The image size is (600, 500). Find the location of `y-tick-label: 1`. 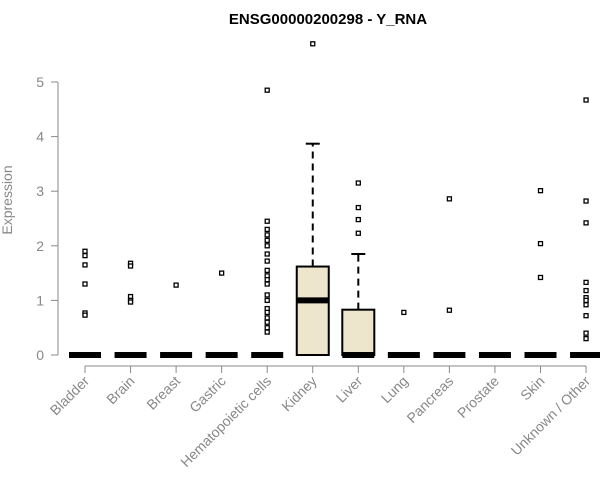

y-tick-label: 1 is located at coordinates (40, 300).